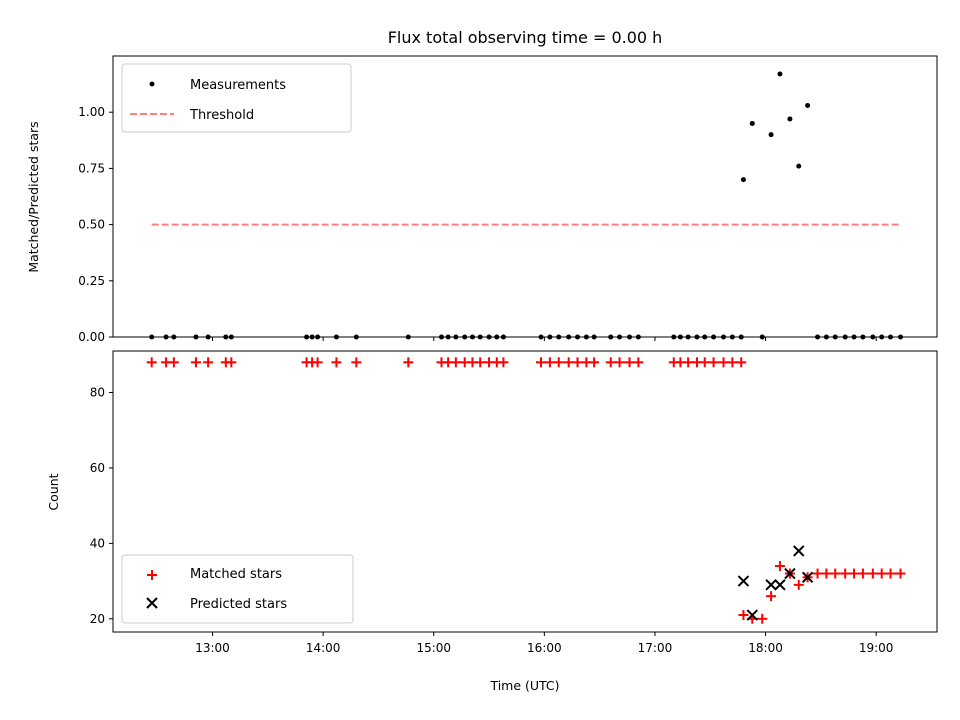  Describe the element at coordinates (433, 648) in the screenshot. I see `x-tick-label: 15:00` at that location.